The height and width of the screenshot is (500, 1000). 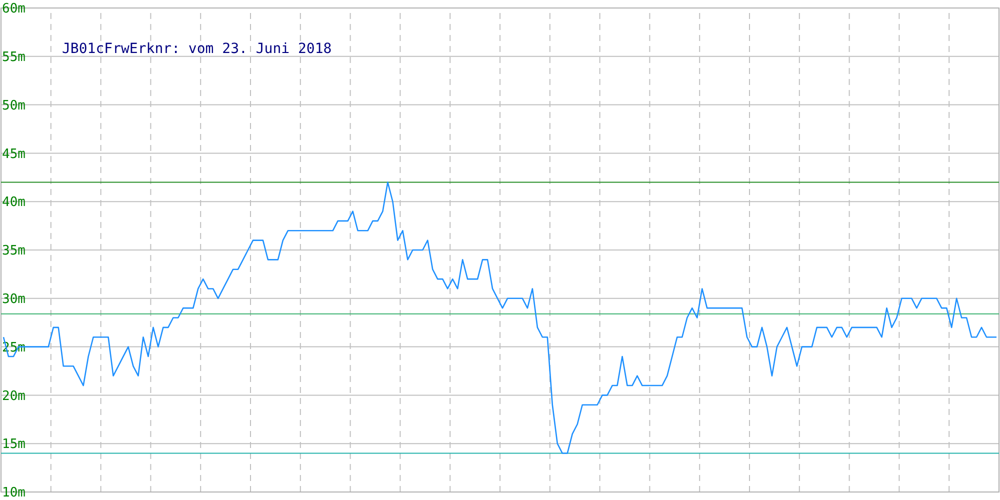 What do you see at coordinates (14, 493) in the screenshot?
I see `y-tick-label: 10m` at bounding box center [14, 493].